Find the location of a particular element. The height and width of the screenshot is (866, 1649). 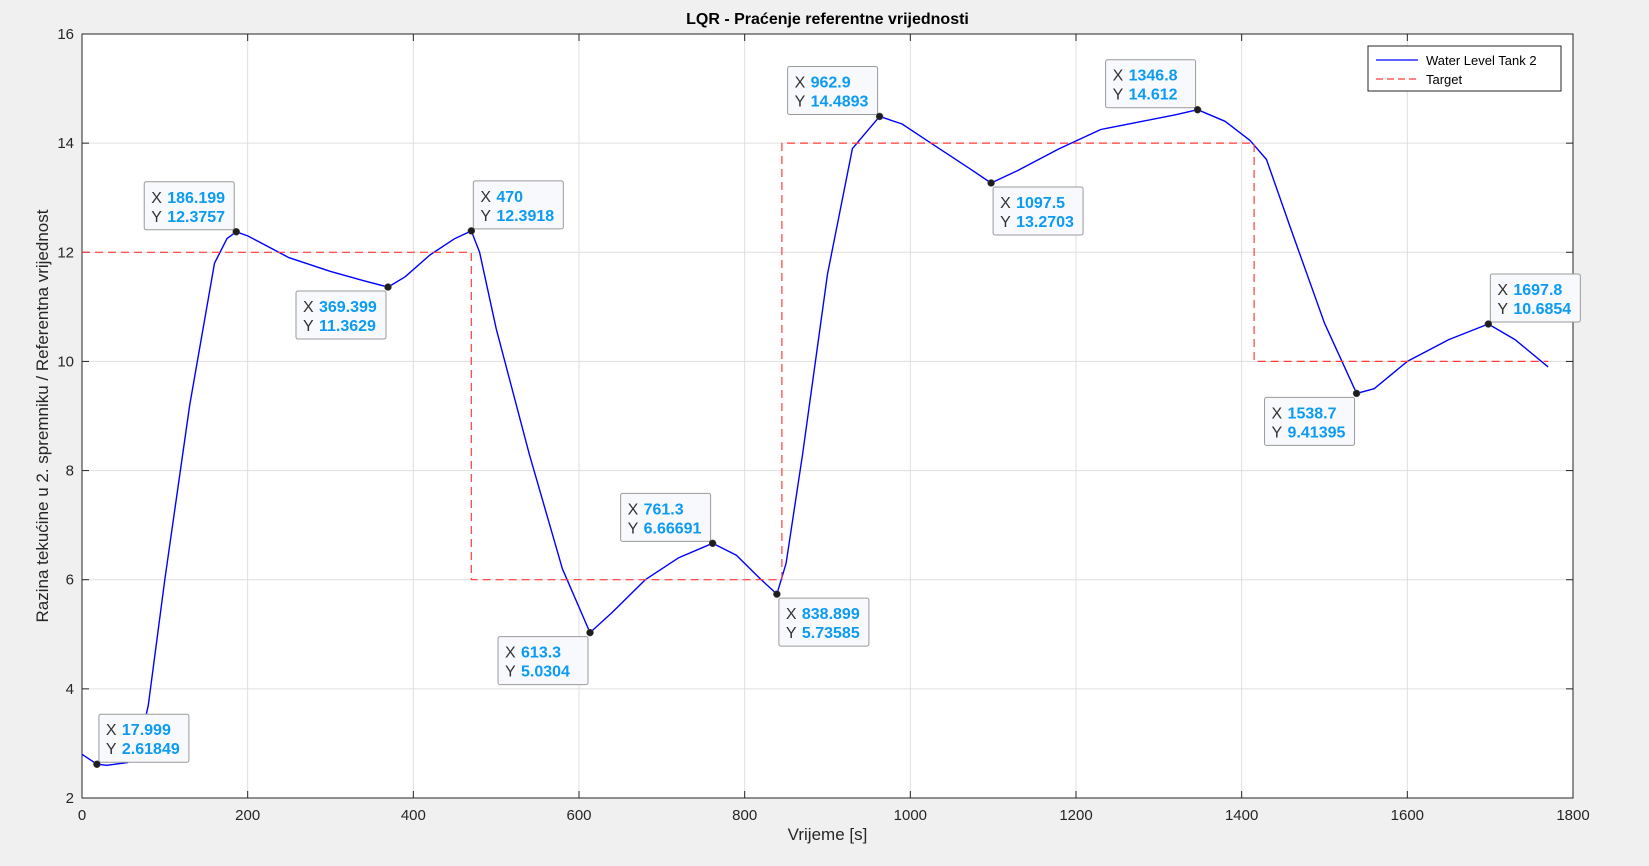

datatip: X 1097.5 Y 13.2703 is located at coordinates (1035, 207).